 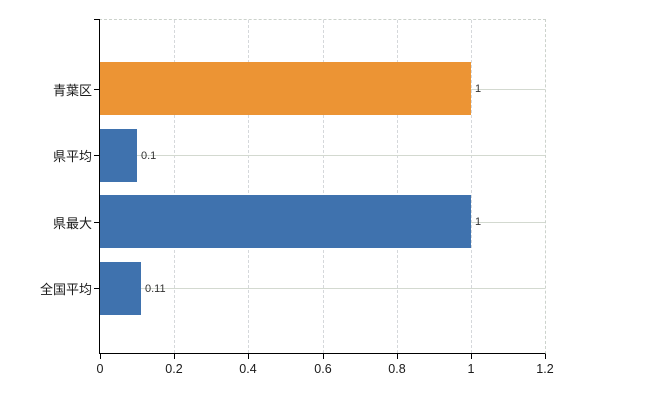 I want to click on x-tick-label: 0, so click(x=100, y=369).